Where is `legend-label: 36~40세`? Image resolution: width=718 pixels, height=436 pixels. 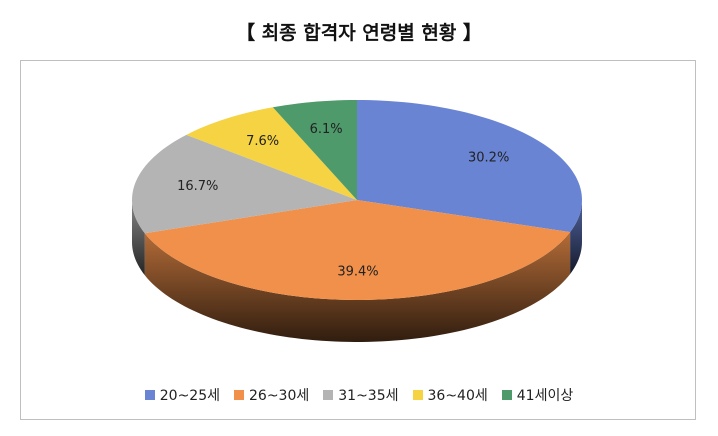
legend-label: 36~40세 is located at coordinates (457, 396).